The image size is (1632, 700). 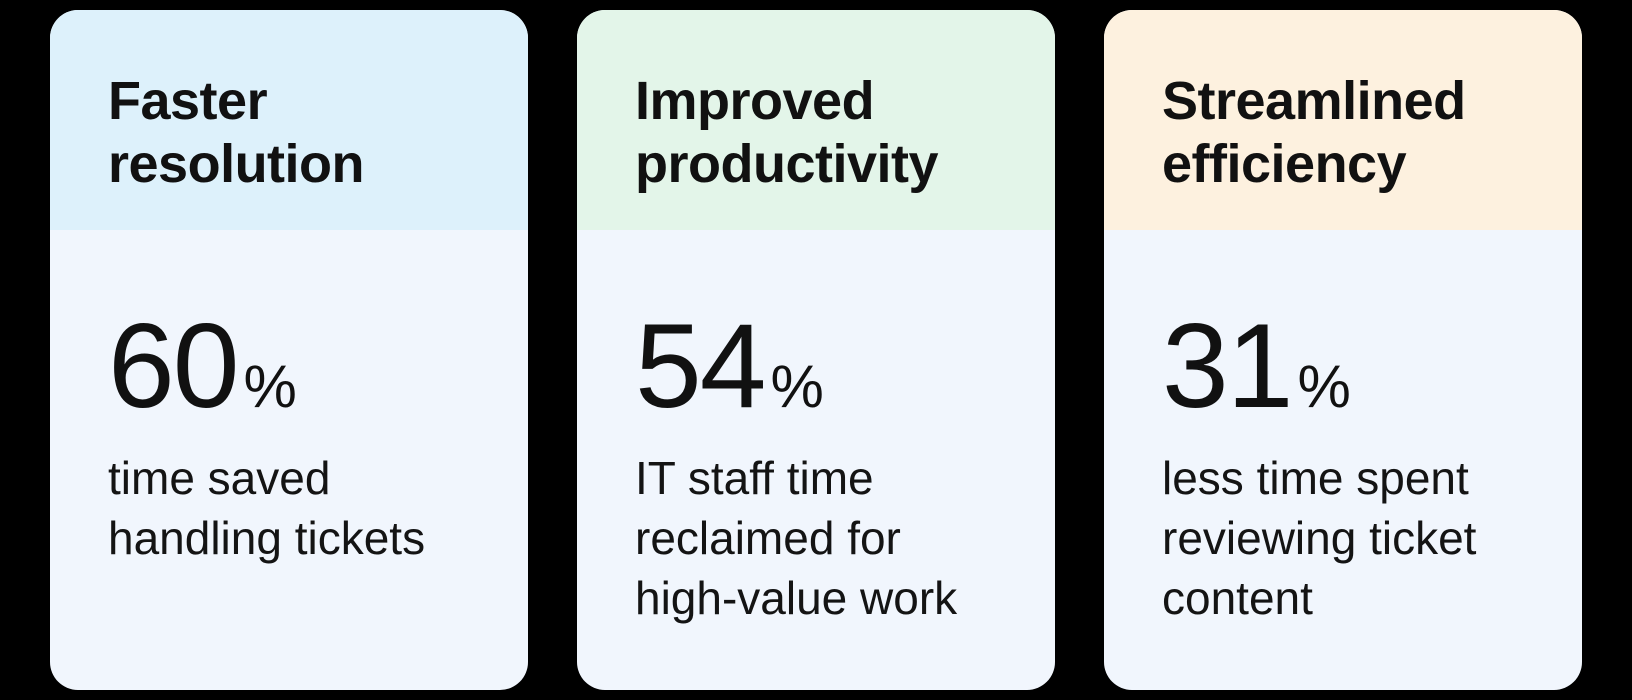 I want to click on card-title: Streamlined efficiency, so click(x=1352, y=133).